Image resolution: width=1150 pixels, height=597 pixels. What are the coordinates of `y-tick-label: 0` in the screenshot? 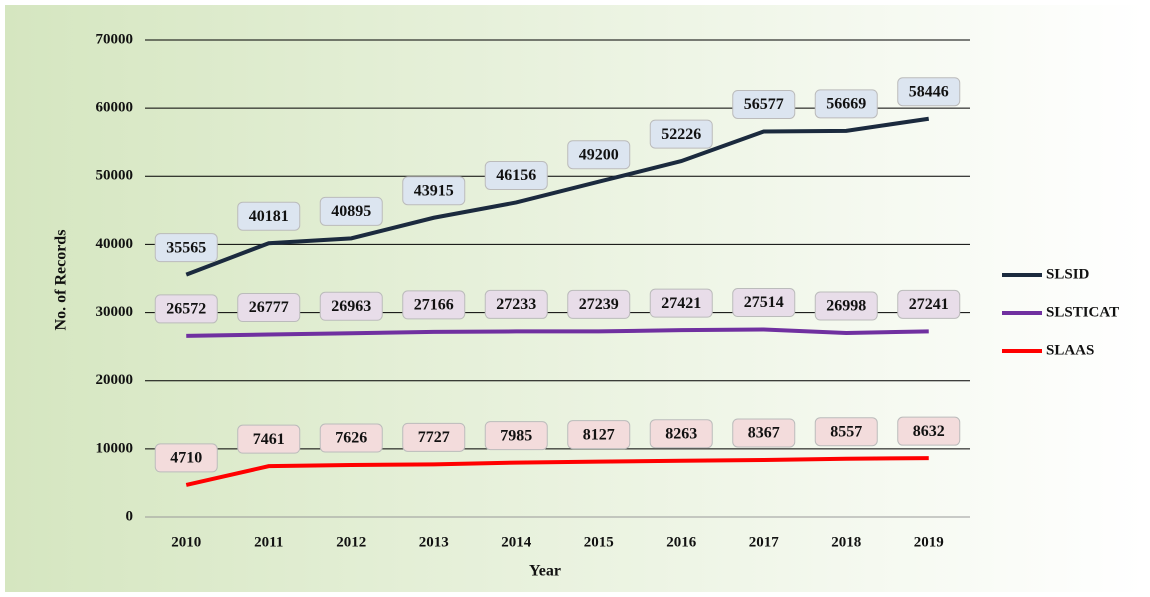 It's located at (130, 516).